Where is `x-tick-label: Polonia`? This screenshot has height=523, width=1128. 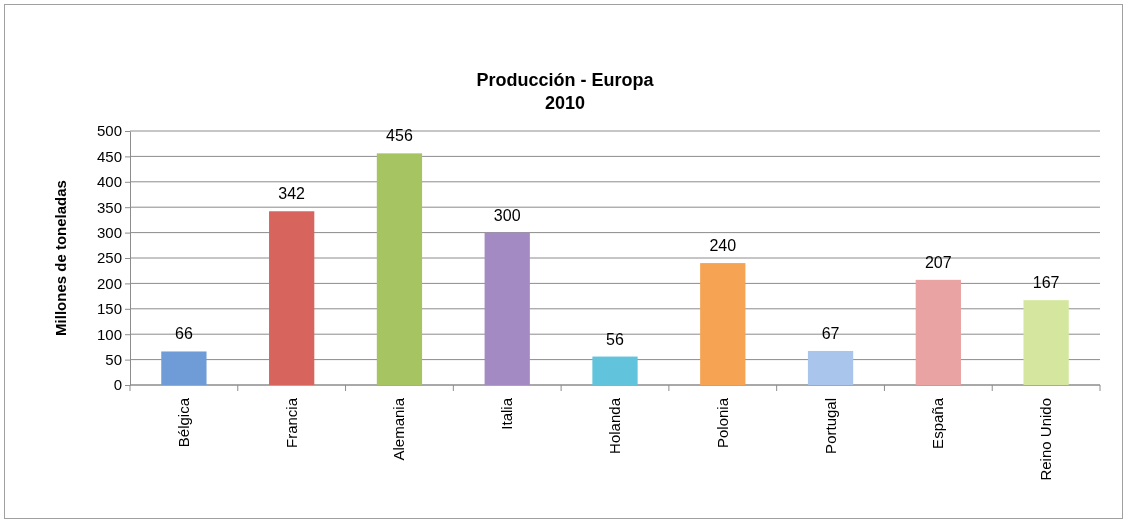
x-tick-label: Polonia is located at coordinates (722, 423).